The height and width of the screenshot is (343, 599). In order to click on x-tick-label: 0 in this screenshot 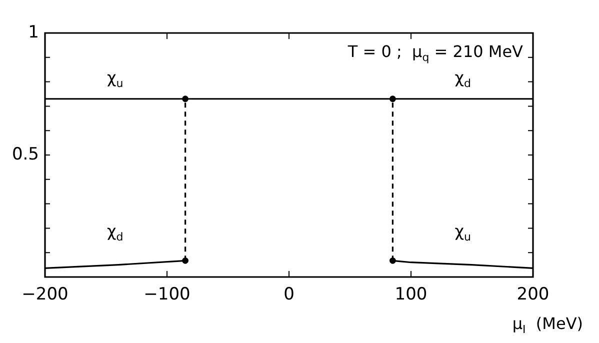, I will do `click(289, 294)`.